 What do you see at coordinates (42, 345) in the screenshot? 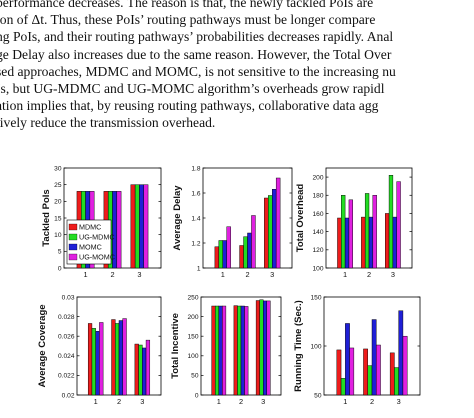
I see `y-axis-label: Average Coverage` at bounding box center [42, 345].